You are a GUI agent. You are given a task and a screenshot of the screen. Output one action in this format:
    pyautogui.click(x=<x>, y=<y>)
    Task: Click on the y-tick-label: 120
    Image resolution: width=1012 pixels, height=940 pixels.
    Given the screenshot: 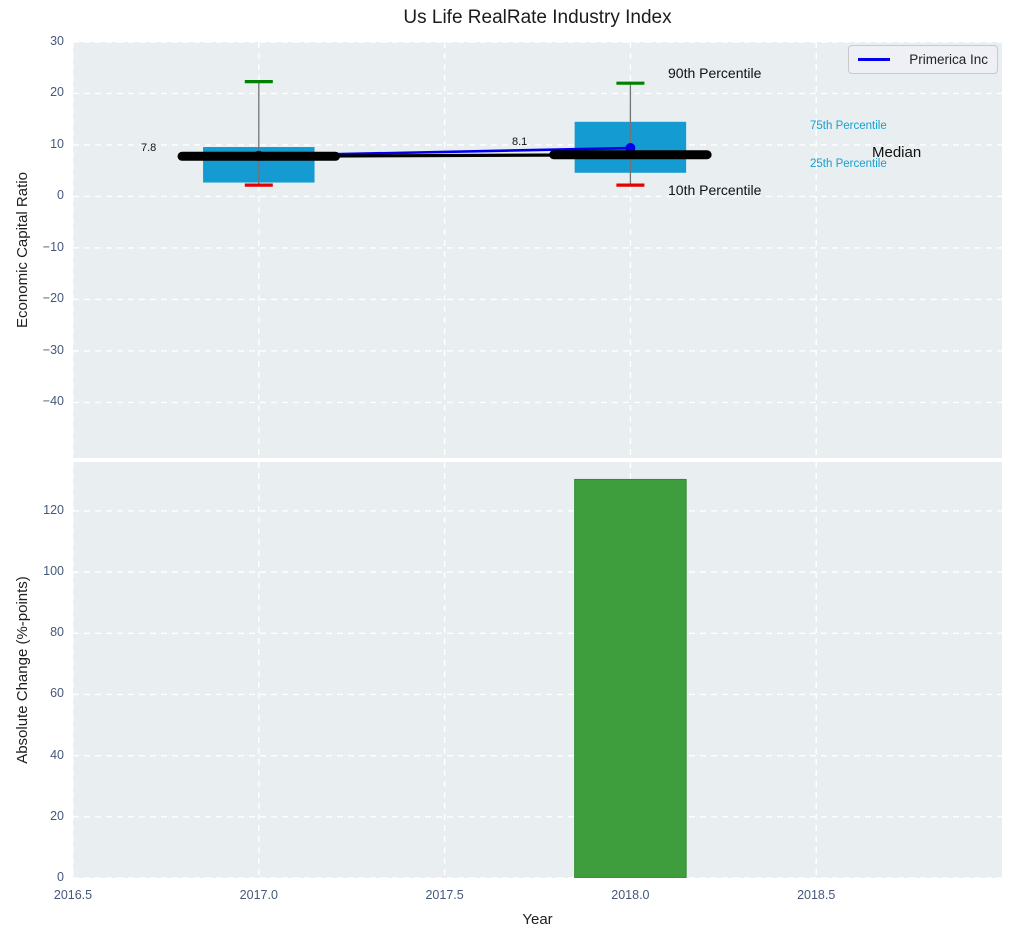 What is the action you would take?
    pyautogui.click(x=53, y=509)
    